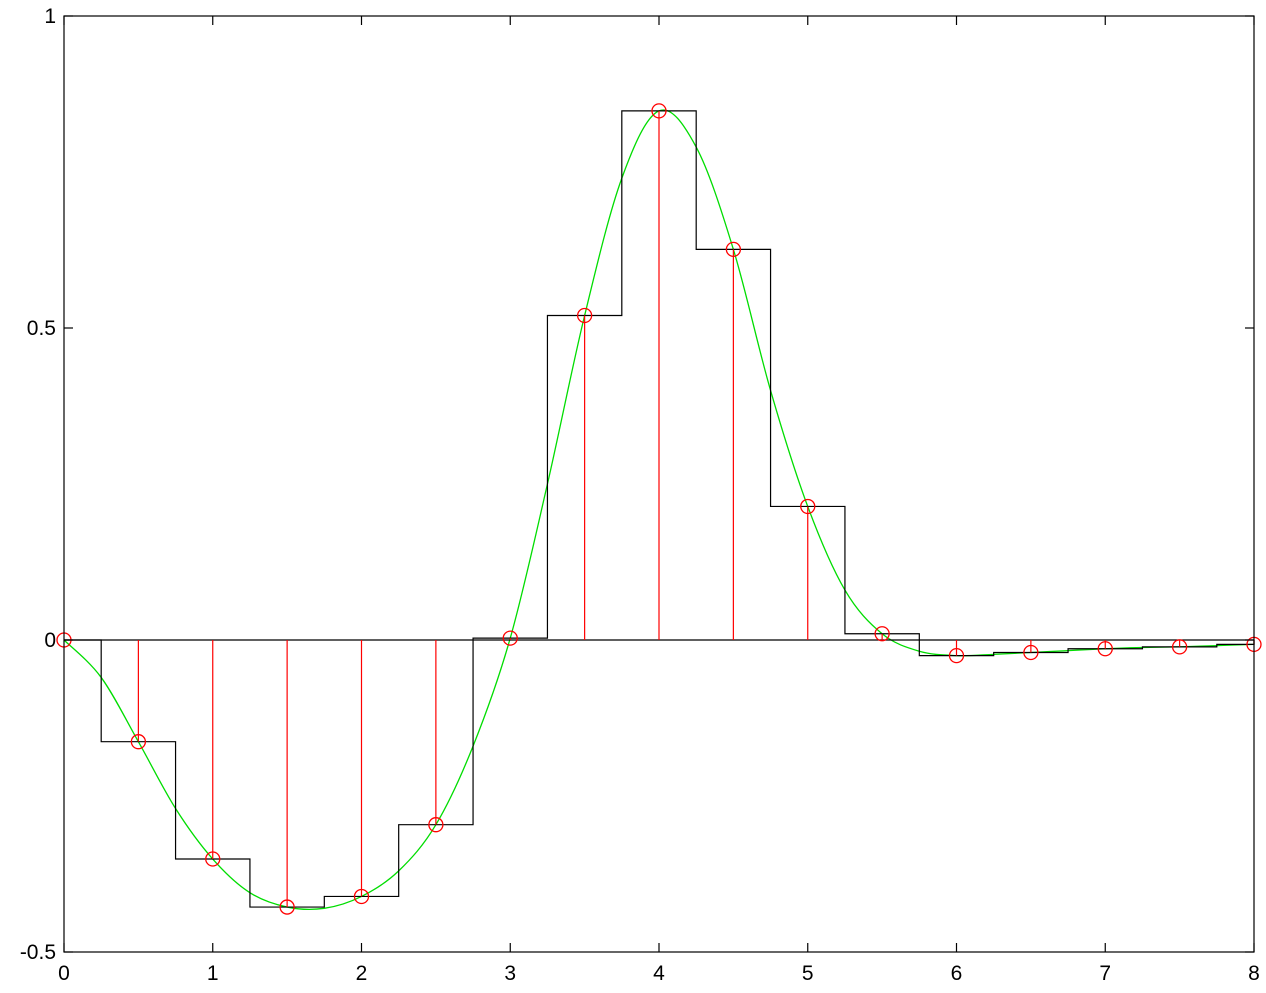  I want to click on x-tick-label: 7, so click(1105, 973).